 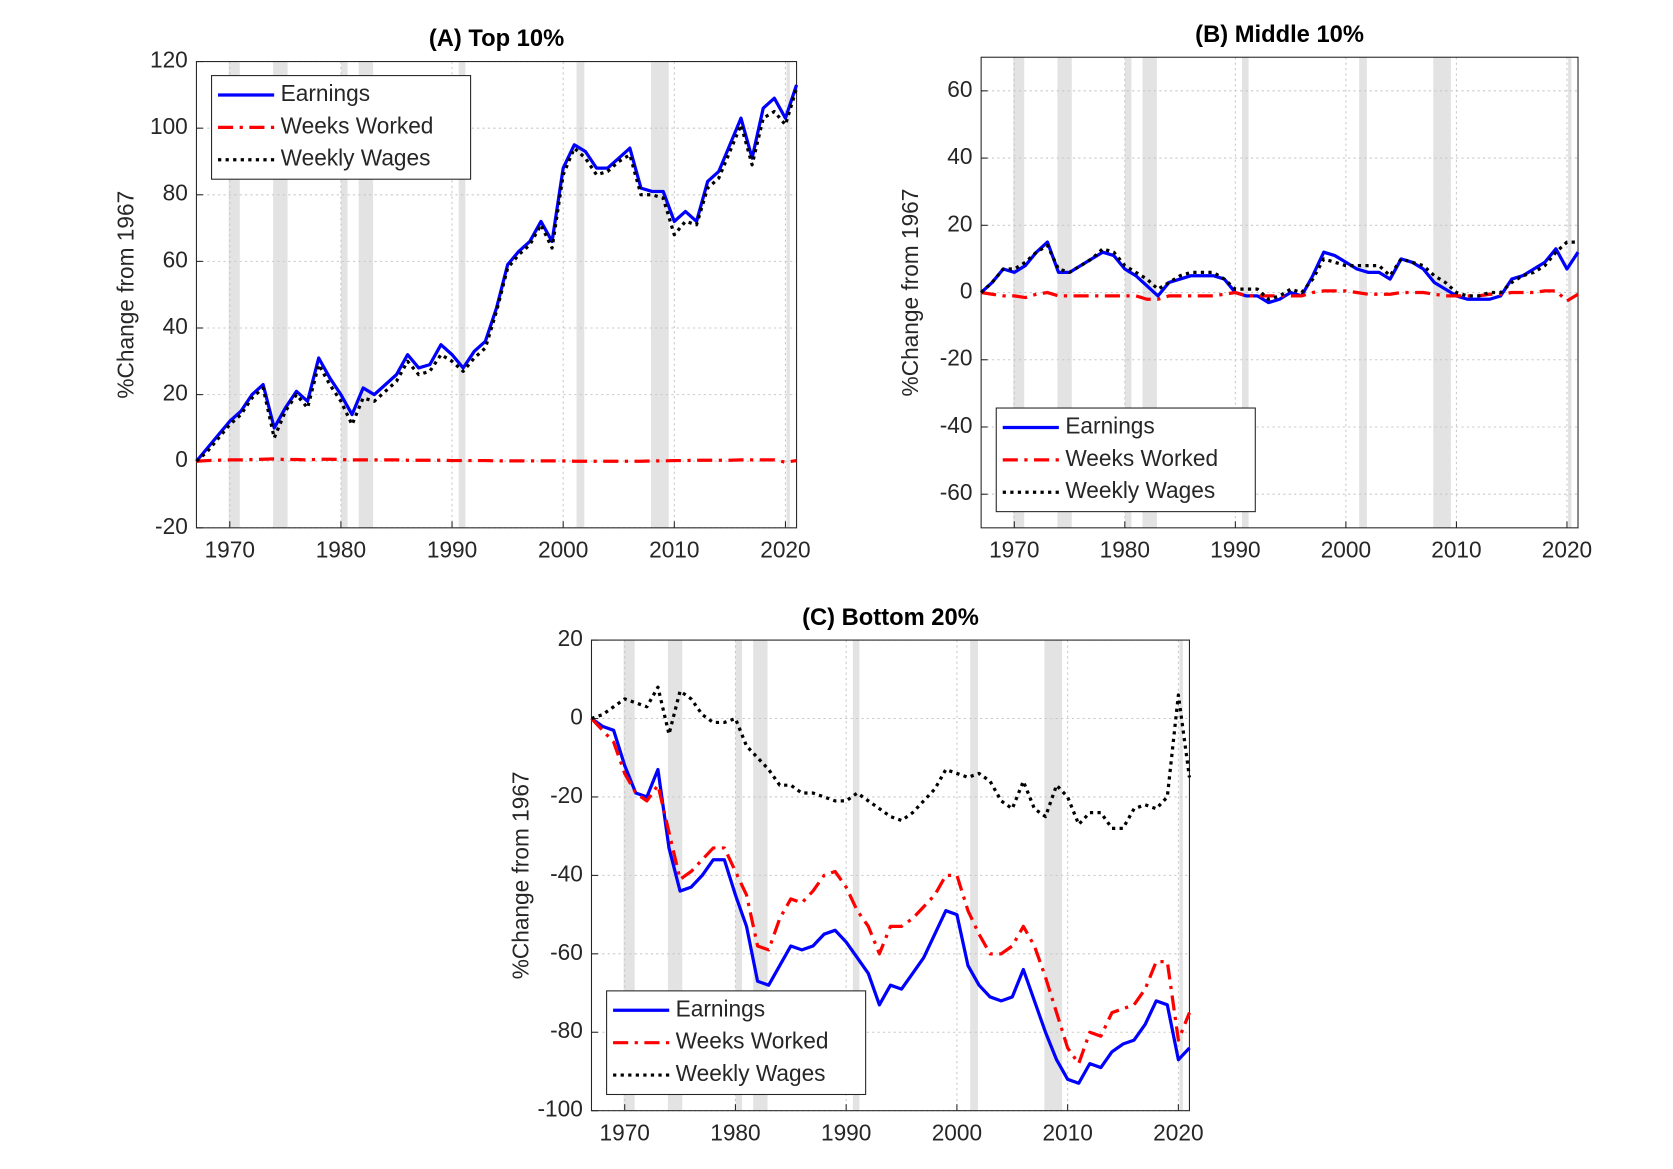 What do you see at coordinates (1279, 35) in the screenshot?
I see `chart-title: (B) Middle 10%` at bounding box center [1279, 35].